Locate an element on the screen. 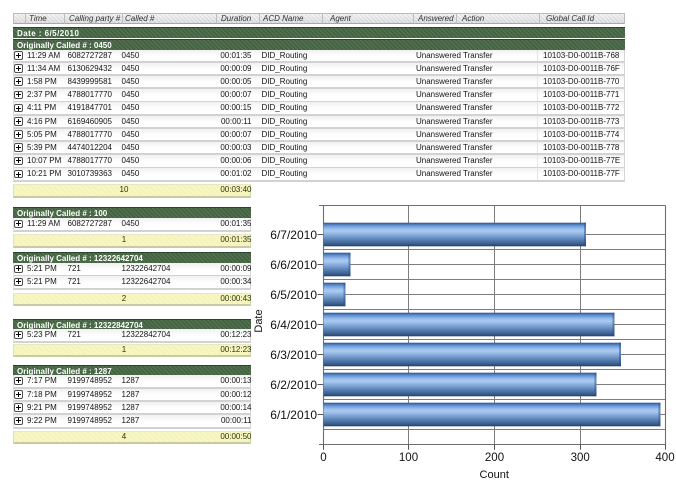 This screenshot has height=485, width=676. svg-text: 6/4/2010 is located at coordinates (293, 325).